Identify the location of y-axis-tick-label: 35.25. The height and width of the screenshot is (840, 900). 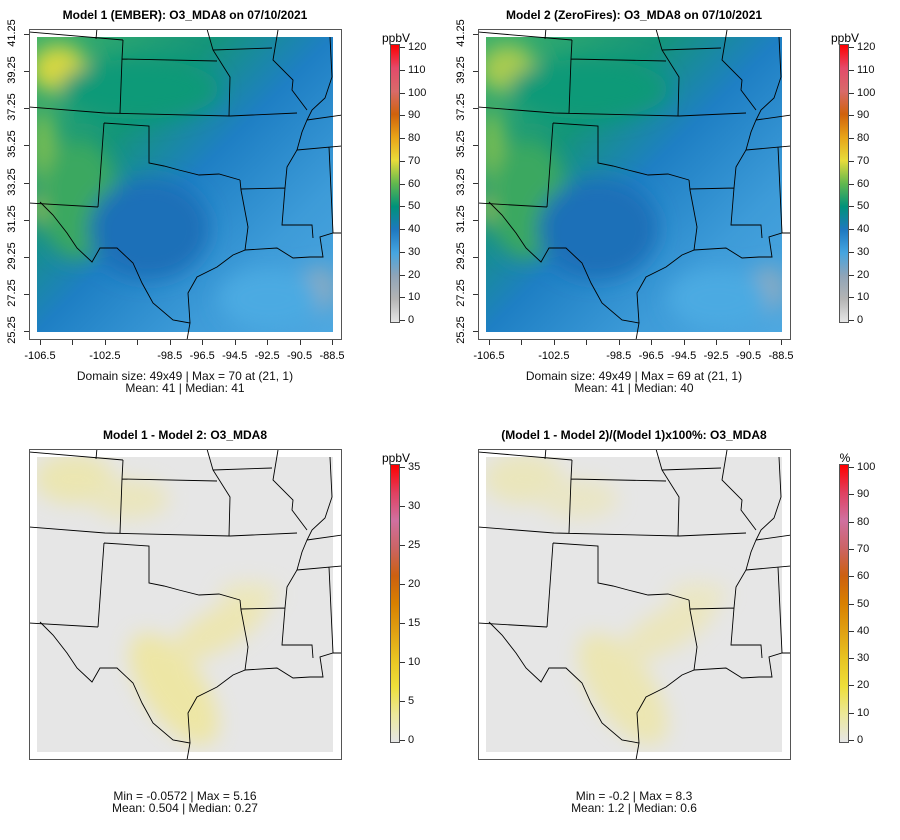
(461, 144).